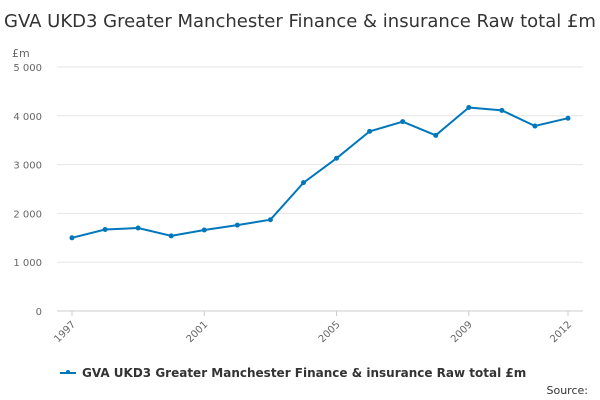 Image resolution: width=600 pixels, height=400 pixels. Describe the element at coordinates (21, 53) in the screenshot. I see `y-axis-label: £m` at that location.